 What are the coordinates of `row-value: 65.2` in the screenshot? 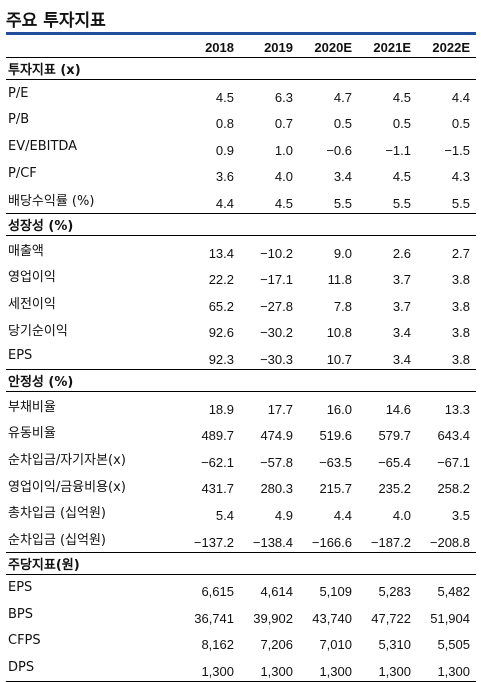 It's located at (221, 306).